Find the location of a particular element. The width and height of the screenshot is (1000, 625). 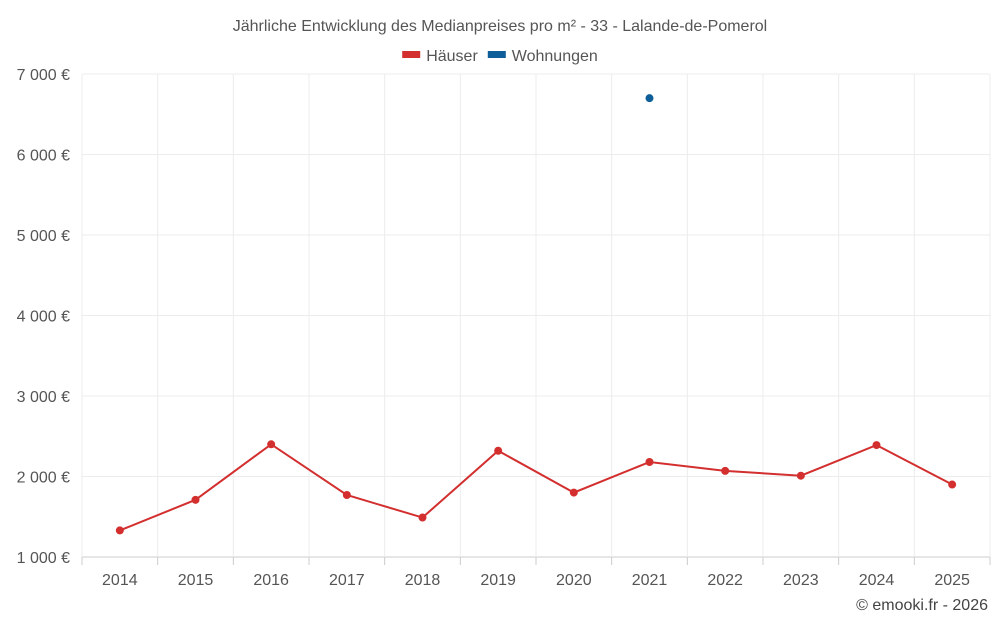

x-tick-label: 2024 is located at coordinates (877, 580).